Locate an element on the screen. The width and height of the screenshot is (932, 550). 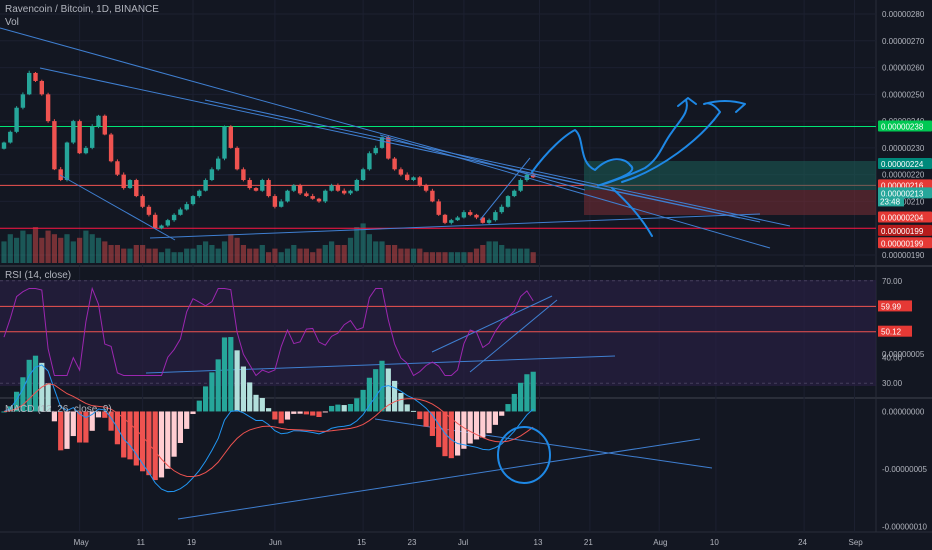
price-tag-bg is located at coordinates (905, 193).